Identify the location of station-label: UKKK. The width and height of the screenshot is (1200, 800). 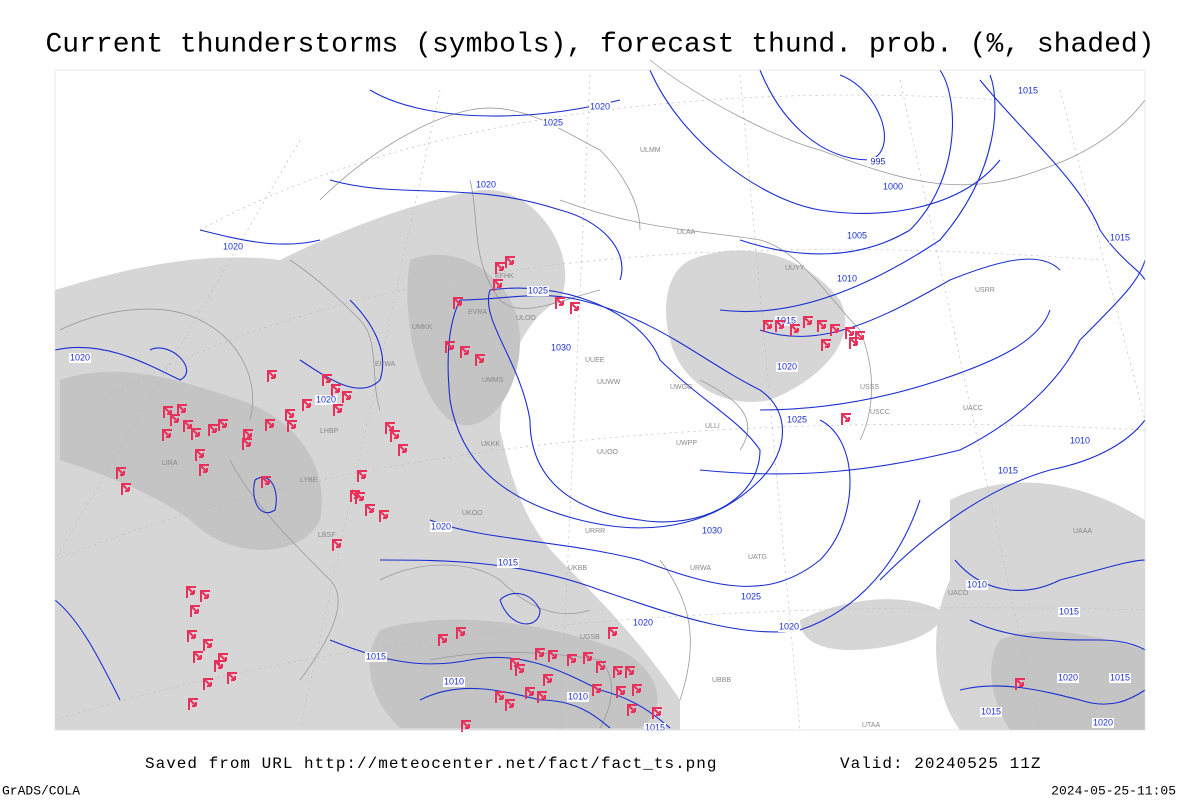
(490, 444).